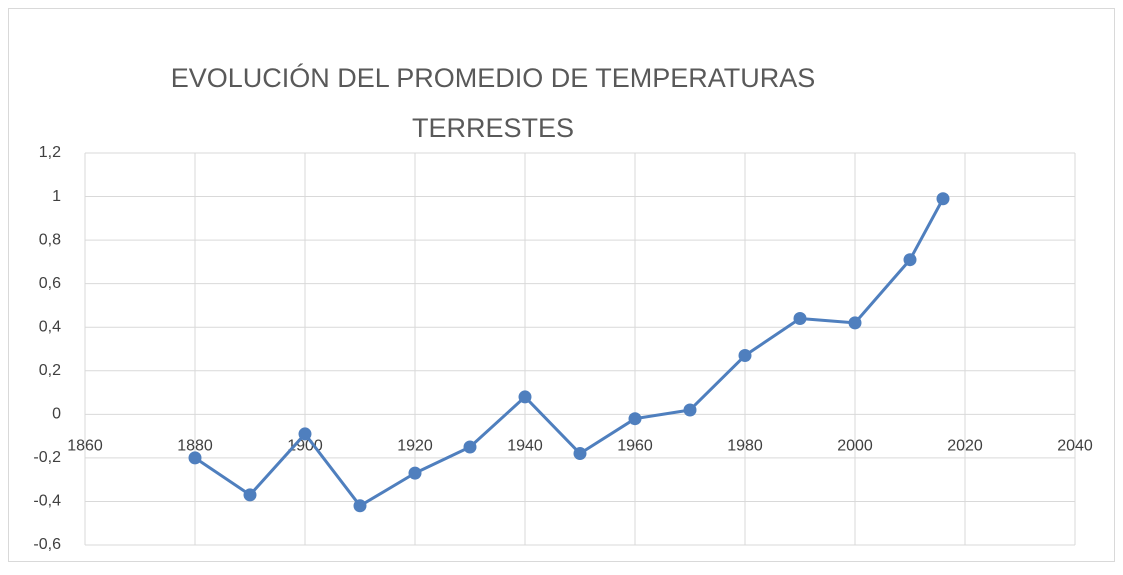 This screenshot has height=575, width=1123. I want to click on x-tick-label: 2000, so click(855, 446).